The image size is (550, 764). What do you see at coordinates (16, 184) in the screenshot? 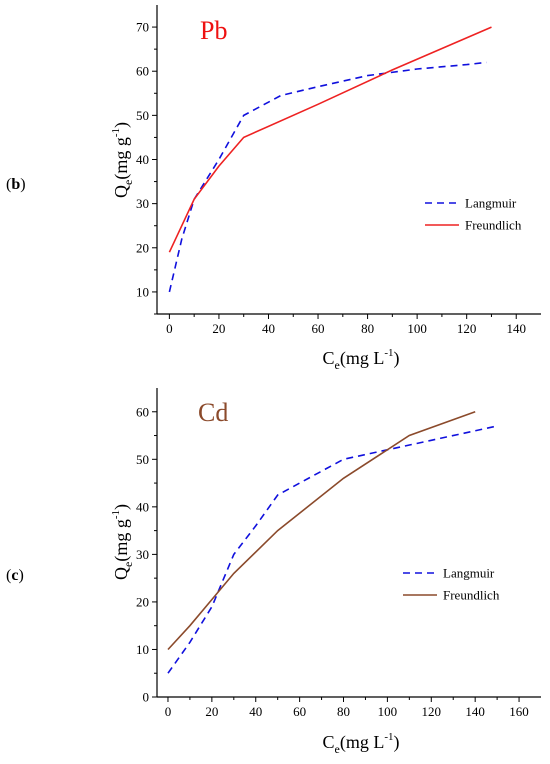
I see `panel-label: (b)` at bounding box center [16, 184].